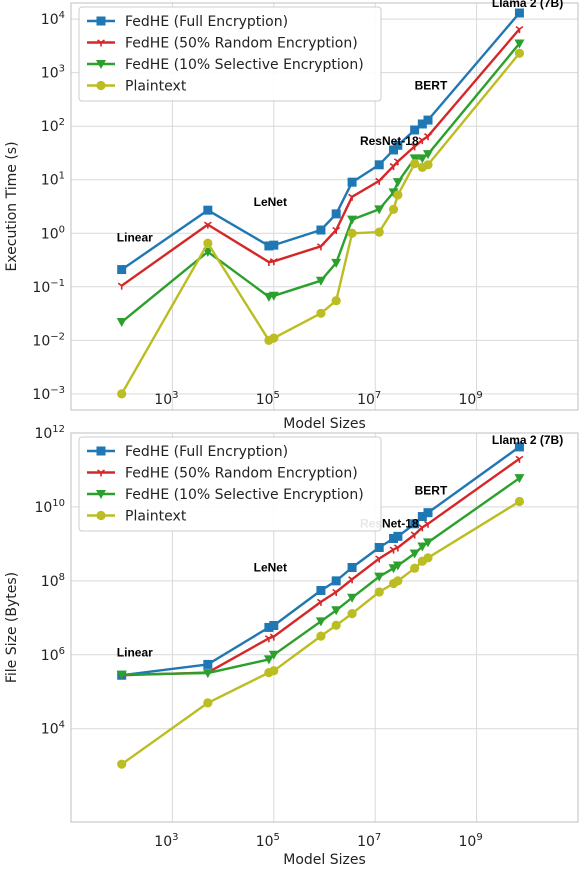 The image size is (585, 870). What do you see at coordinates (244, 495) in the screenshot?
I see `legend-entry: FedHE (10% Selective Encryption)` at bounding box center [244, 495].